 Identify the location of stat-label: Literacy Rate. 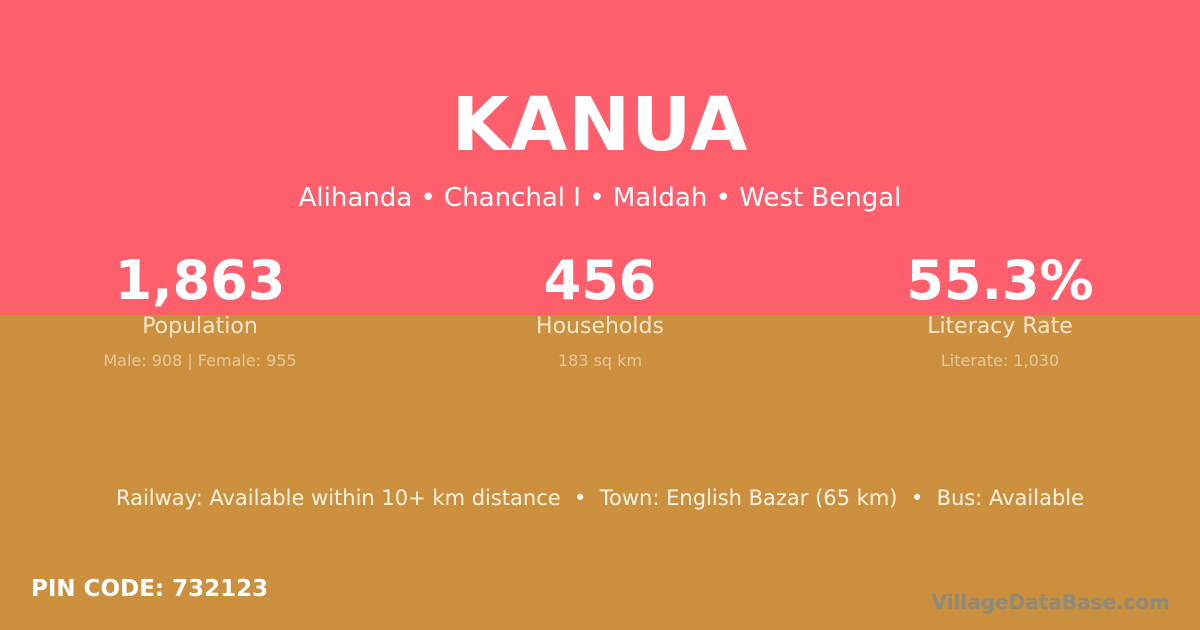
(1000, 326).